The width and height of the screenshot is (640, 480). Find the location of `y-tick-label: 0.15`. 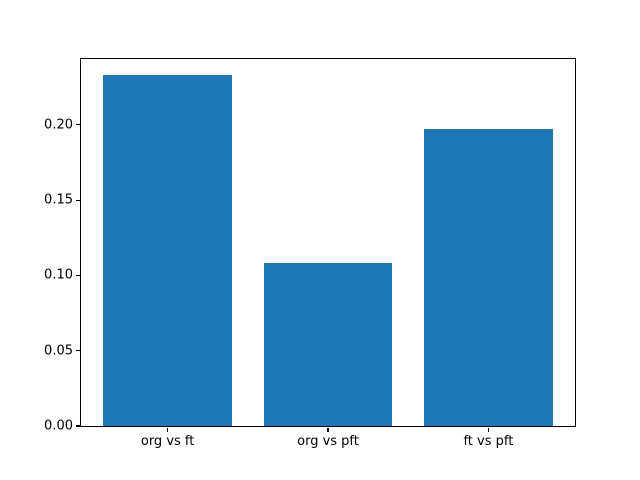

y-tick-label: 0.15 is located at coordinates (58, 200).